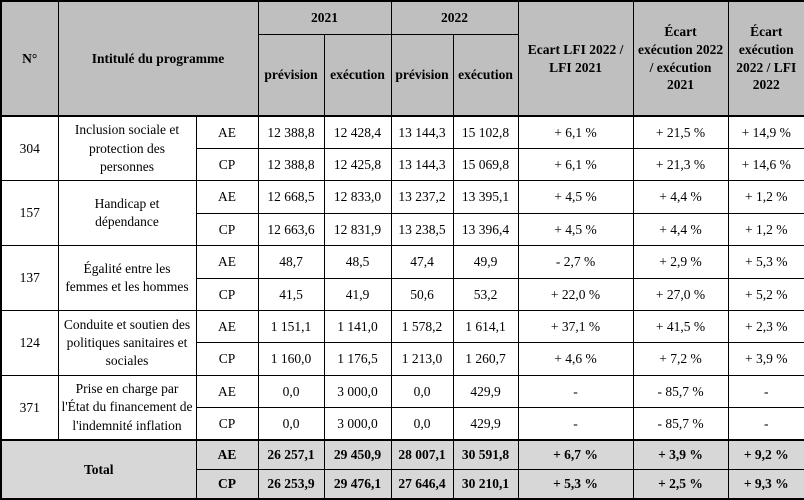  What do you see at coordinates (357, 132) in the screenshot?
I see `value-cell: 12 428,4` at bounding box center [357, 132].